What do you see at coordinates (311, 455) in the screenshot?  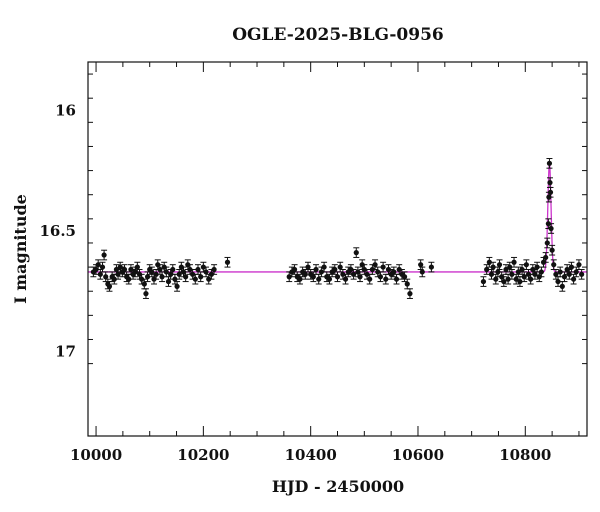 I see `x-tick-label: 10400` at bounding box center [311, 455].